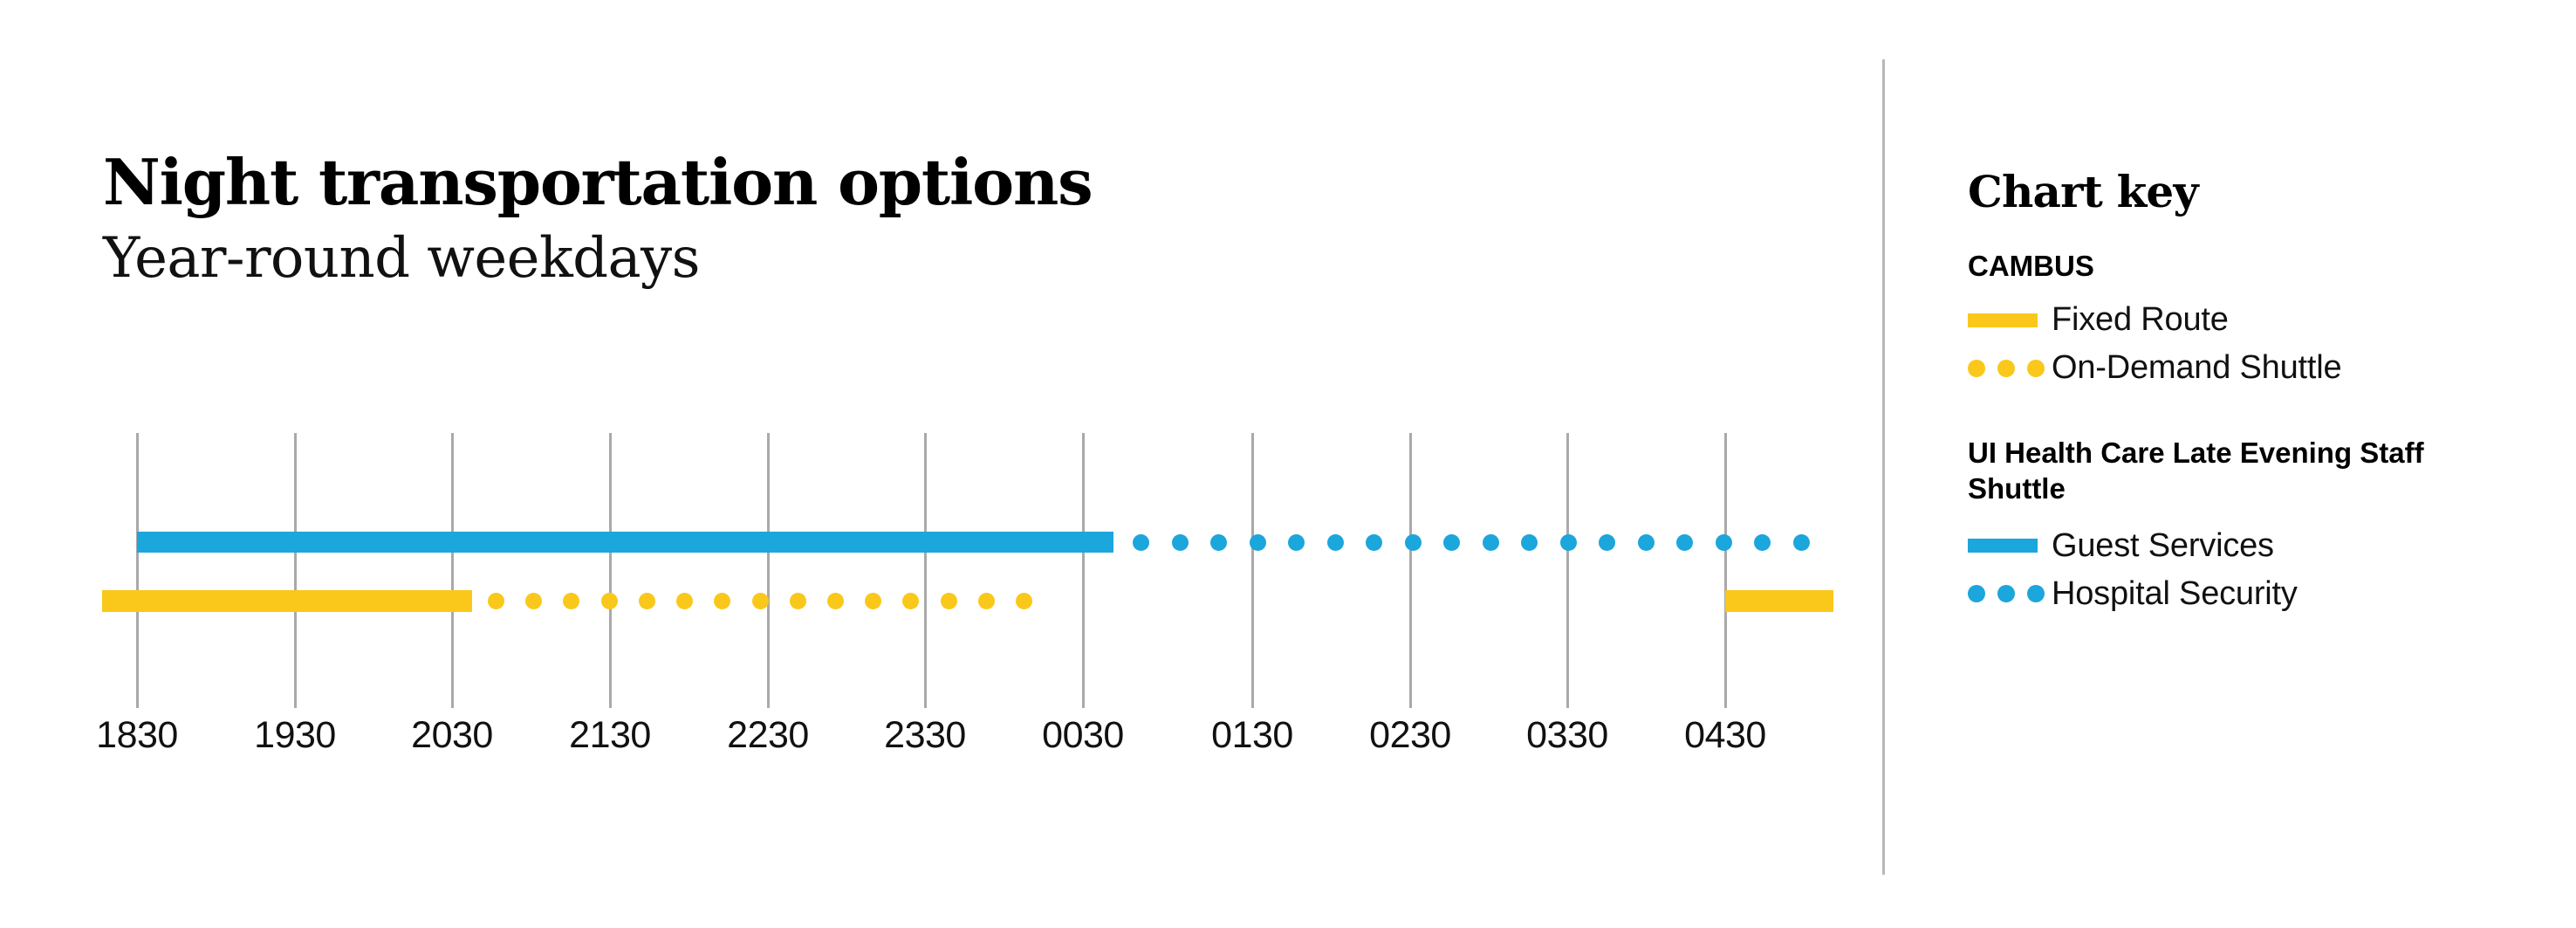  What do you see at coordinates (452, 735) in the screenshot?
I see `x-axis-tick-label: 2030` at bounding box center [452, 735].